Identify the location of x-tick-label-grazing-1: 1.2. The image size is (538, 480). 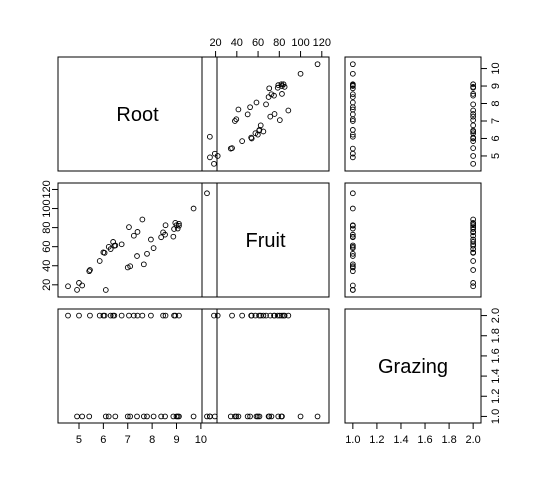
(376, 440).